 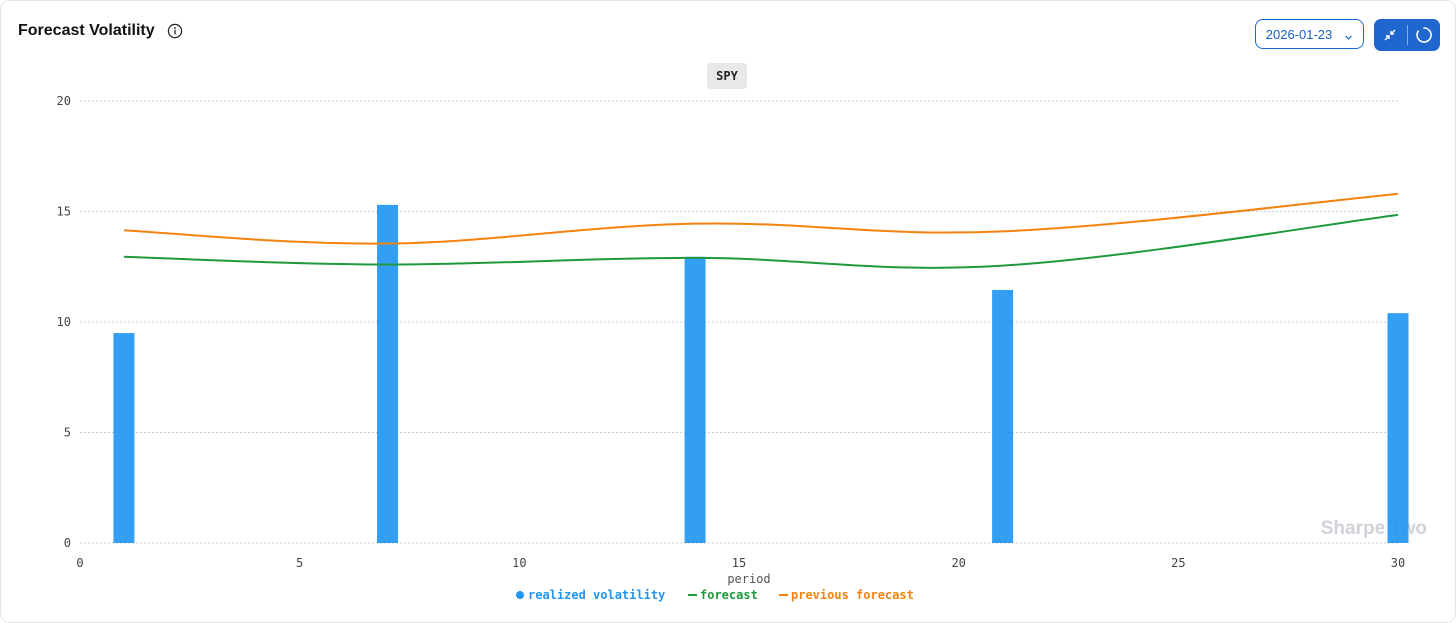 I want to click on loading-spinner-icon, so click(x=1424, y=35).